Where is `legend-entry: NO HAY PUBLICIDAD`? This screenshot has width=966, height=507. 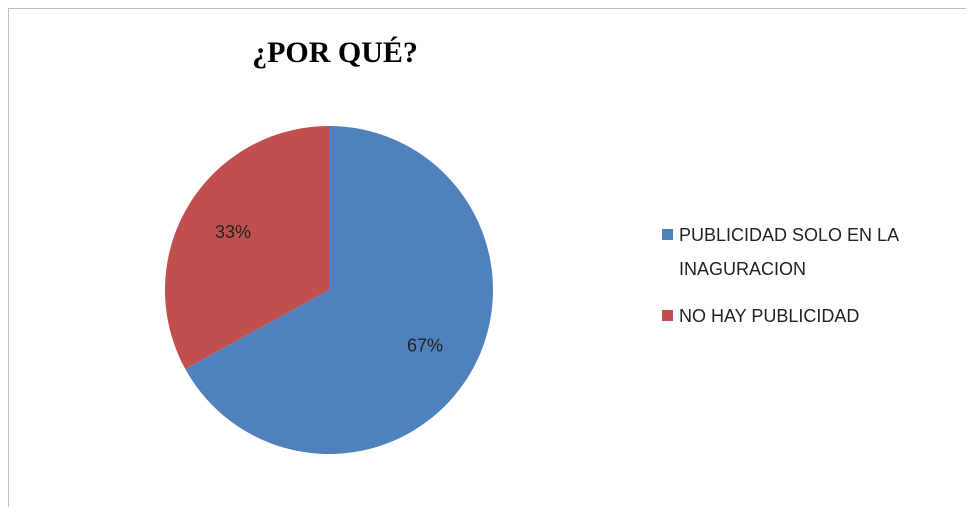 legend-entry: NO HAY PUBLICIDAD is located at coordinates (812, 316).